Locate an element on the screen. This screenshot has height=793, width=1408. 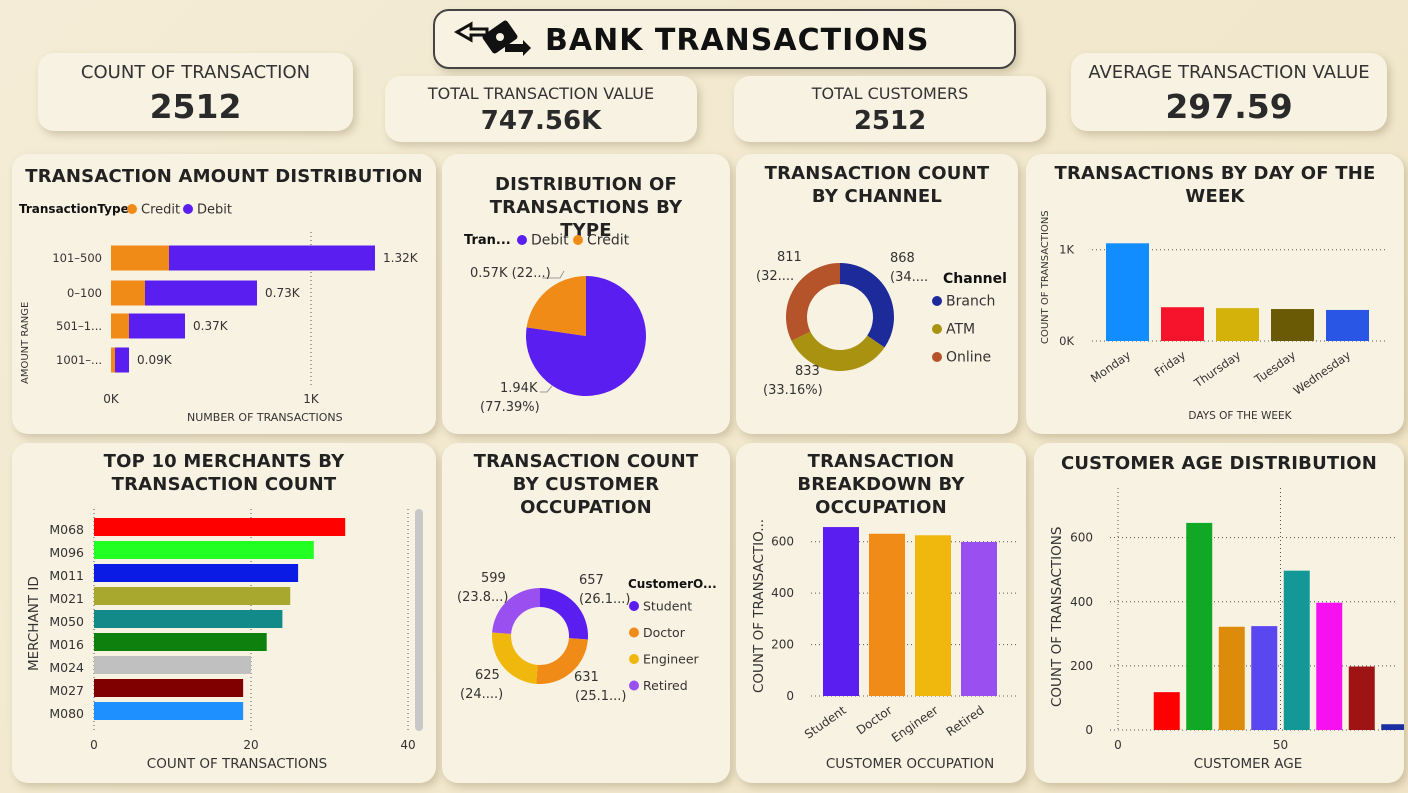
merchants-xtick: 0 is located at coordinates (94, 745).